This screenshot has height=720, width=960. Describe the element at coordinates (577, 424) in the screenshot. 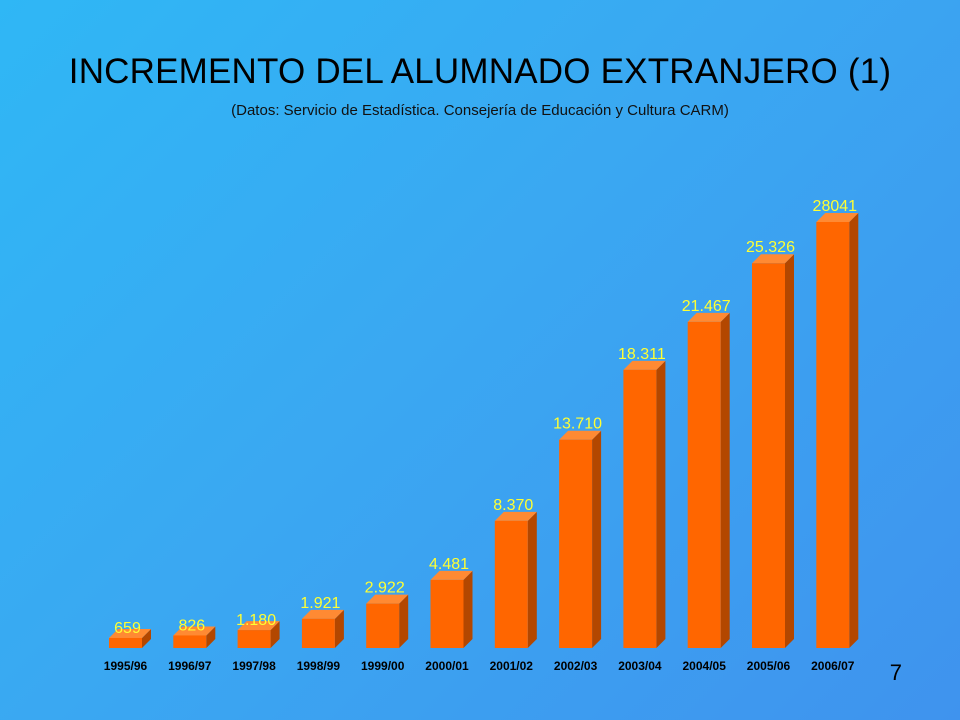

I see `value-label: 13.710` at that location.